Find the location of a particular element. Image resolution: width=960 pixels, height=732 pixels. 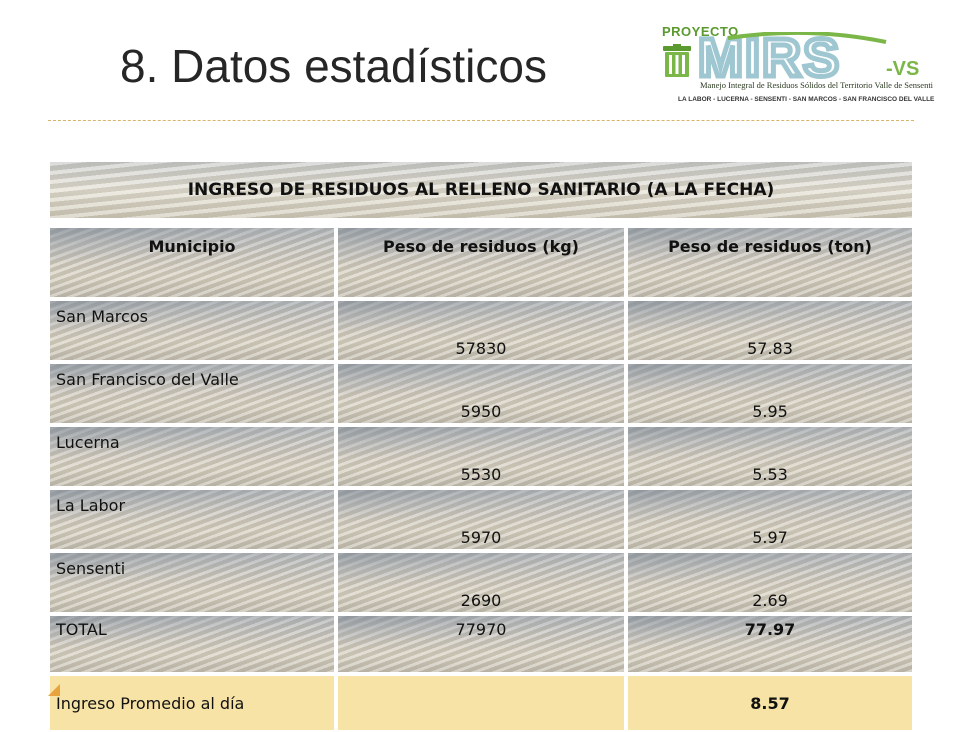

municipio-cell: La Labor is located at coordinates (192, 519).